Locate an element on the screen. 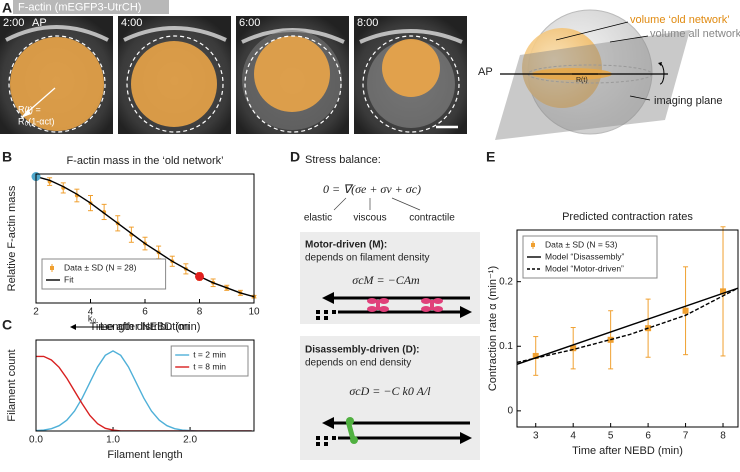 Image resolution: width=740 pixels, height=472 pixels. model-title: Motor-driven (M): is located at coordinates (346, 245).